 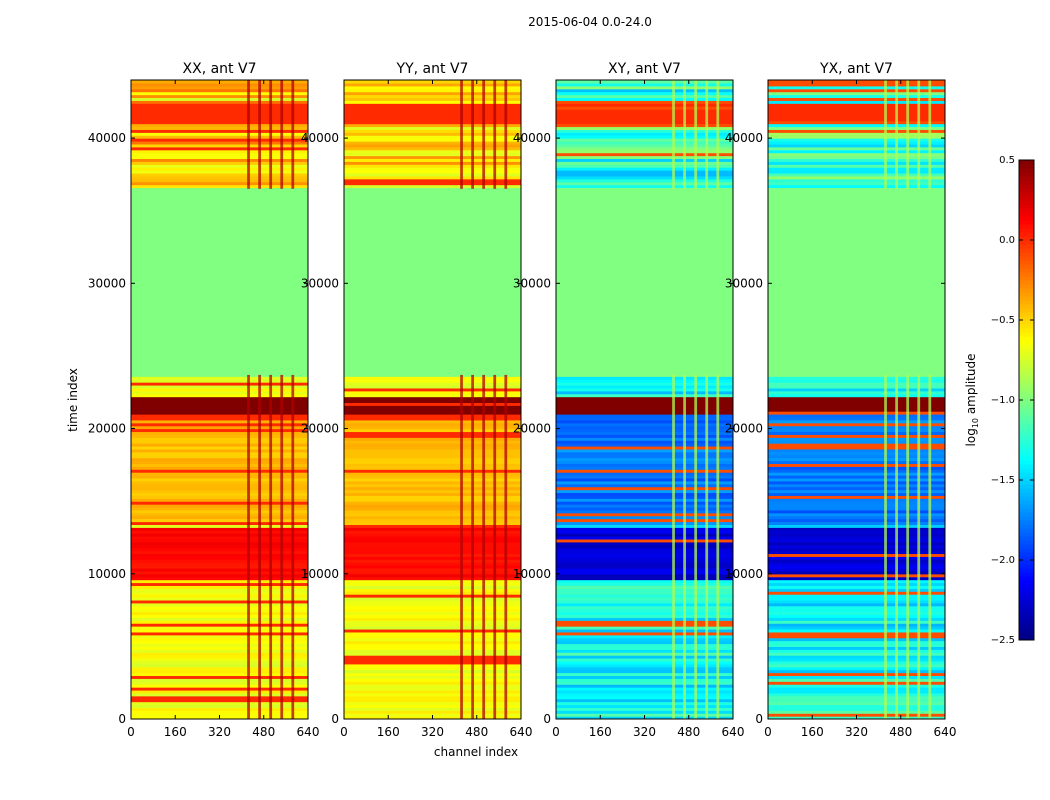 I want to click on flagged-block, so click(x=432, y=281).